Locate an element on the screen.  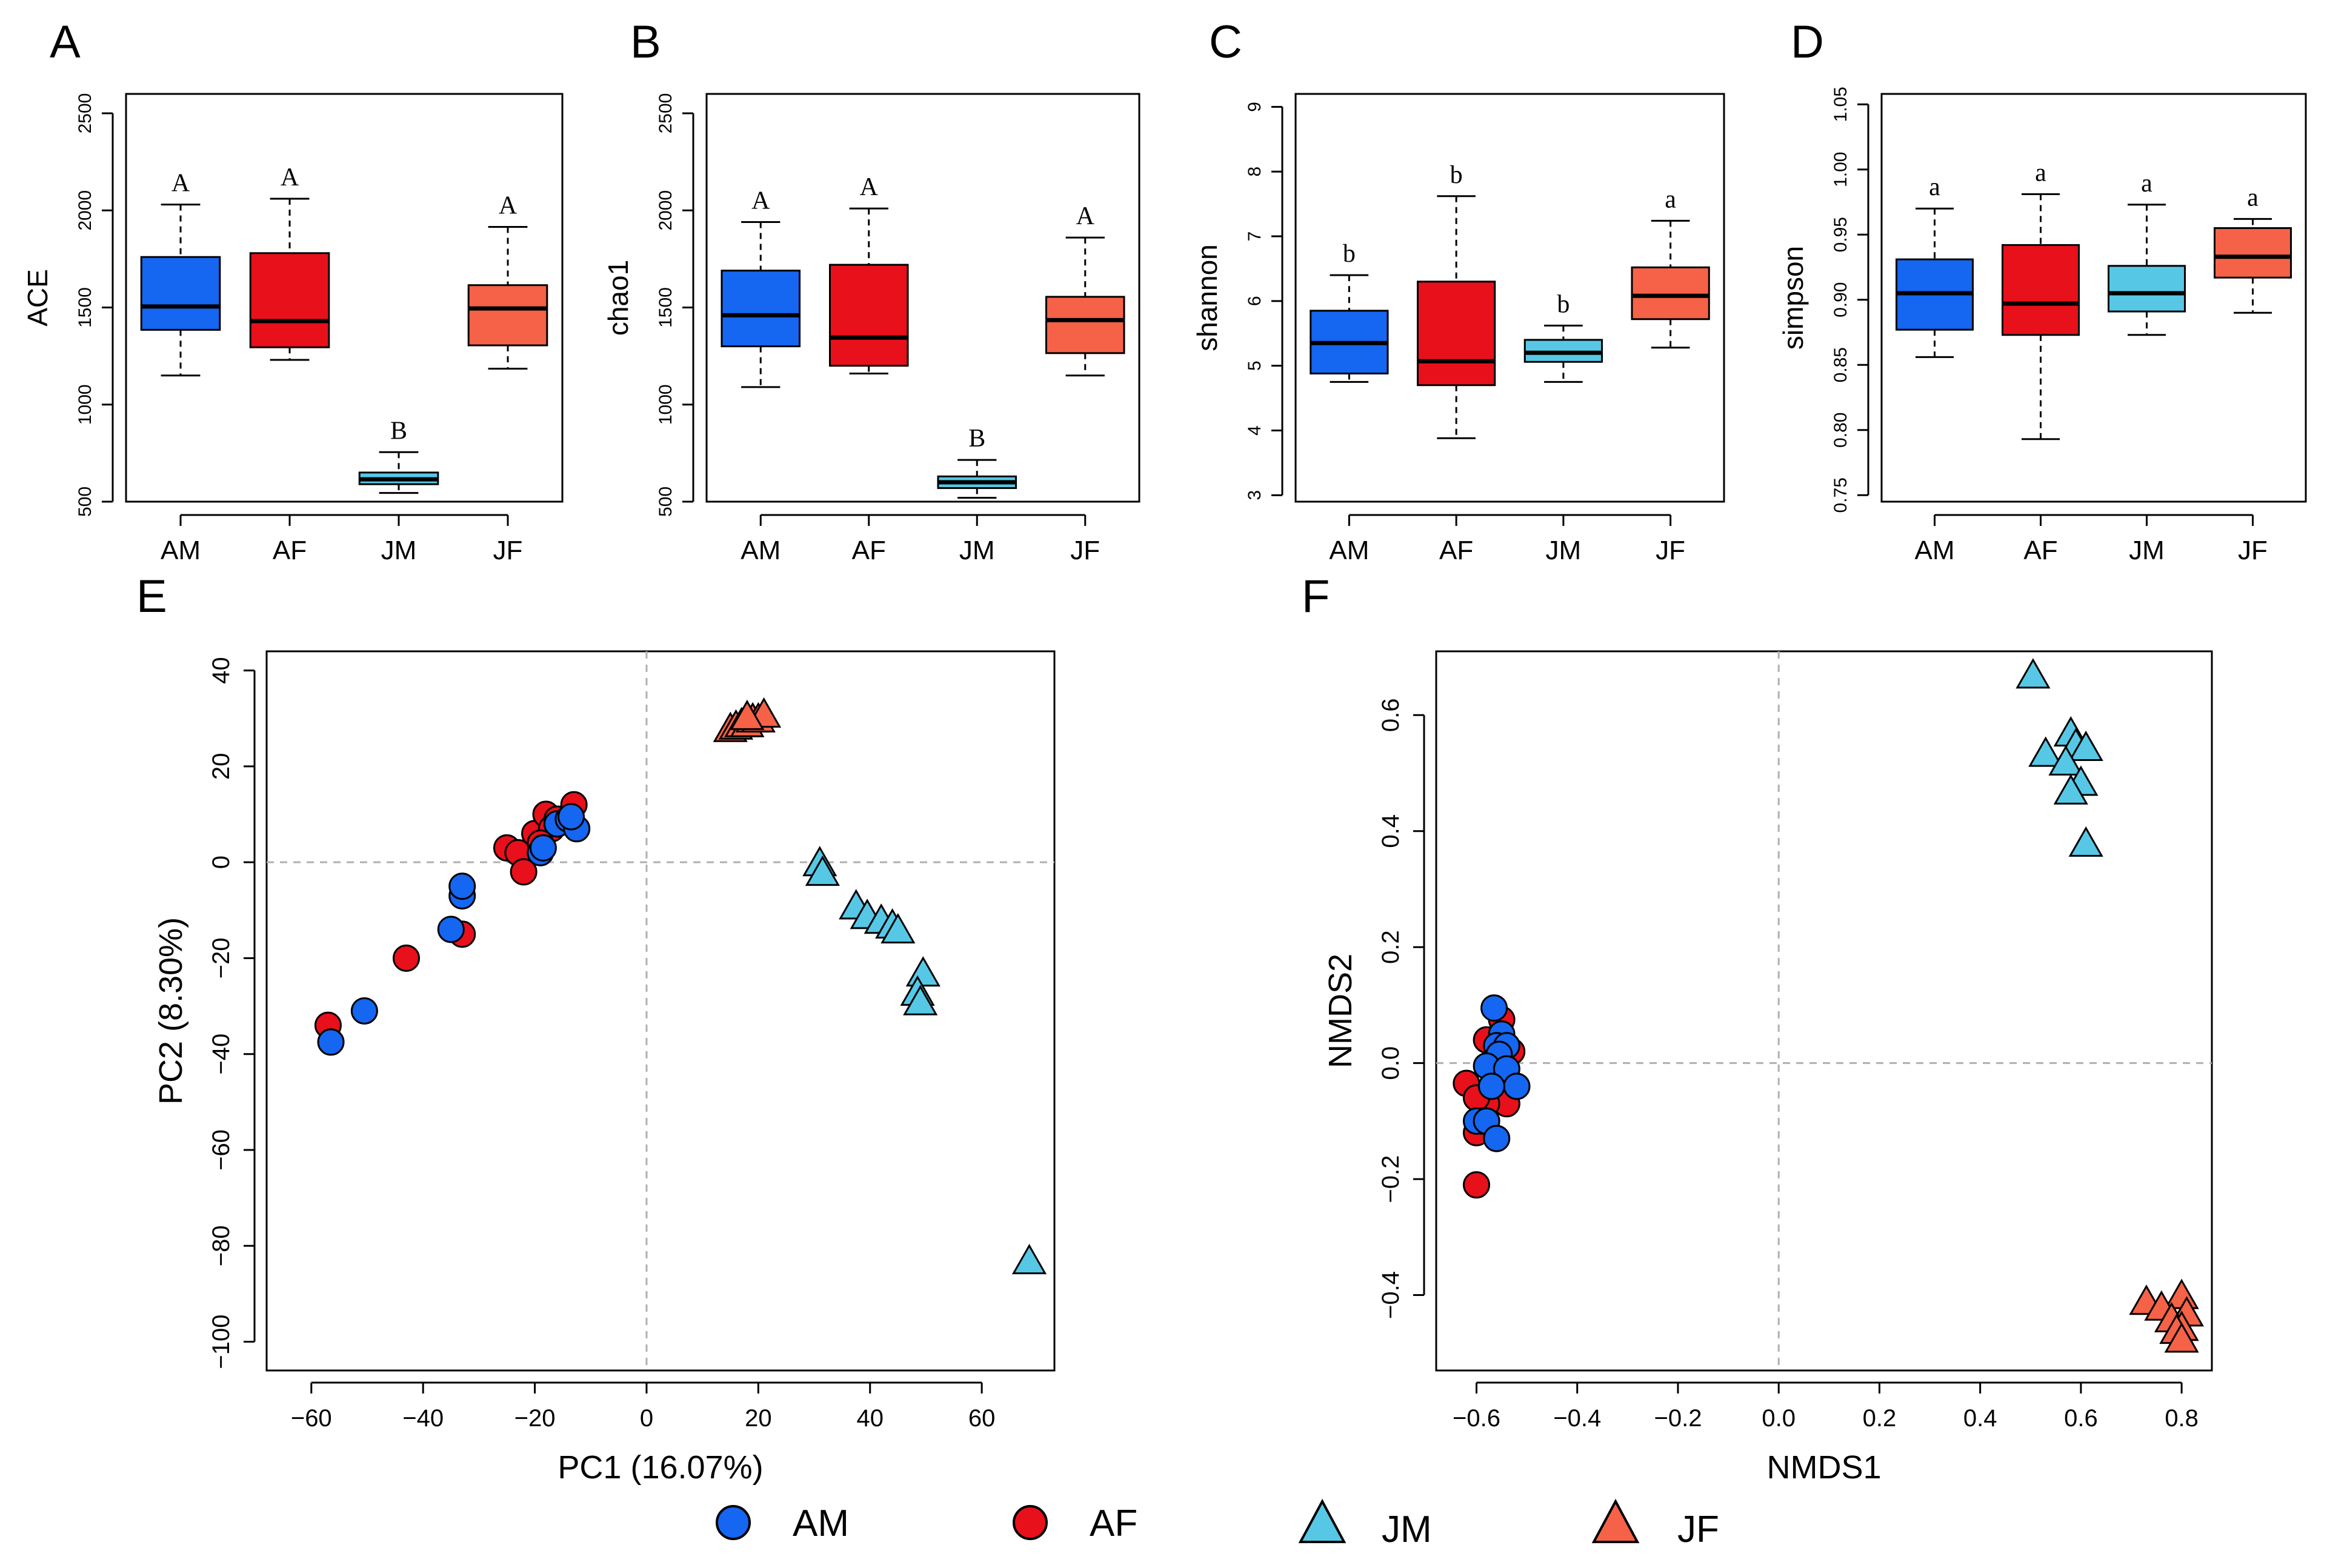
box-jf: A is located at coordinates (1085, 289).